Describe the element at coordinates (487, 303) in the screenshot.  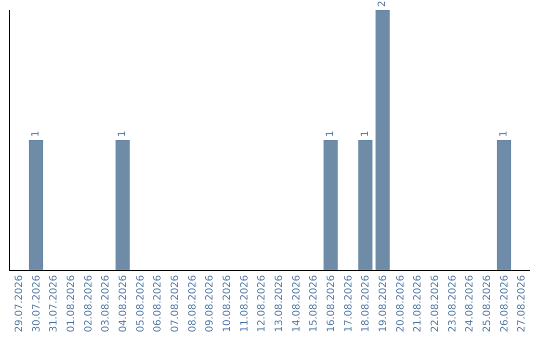
I see `x-tick-label: 25.08.2026` at that location.